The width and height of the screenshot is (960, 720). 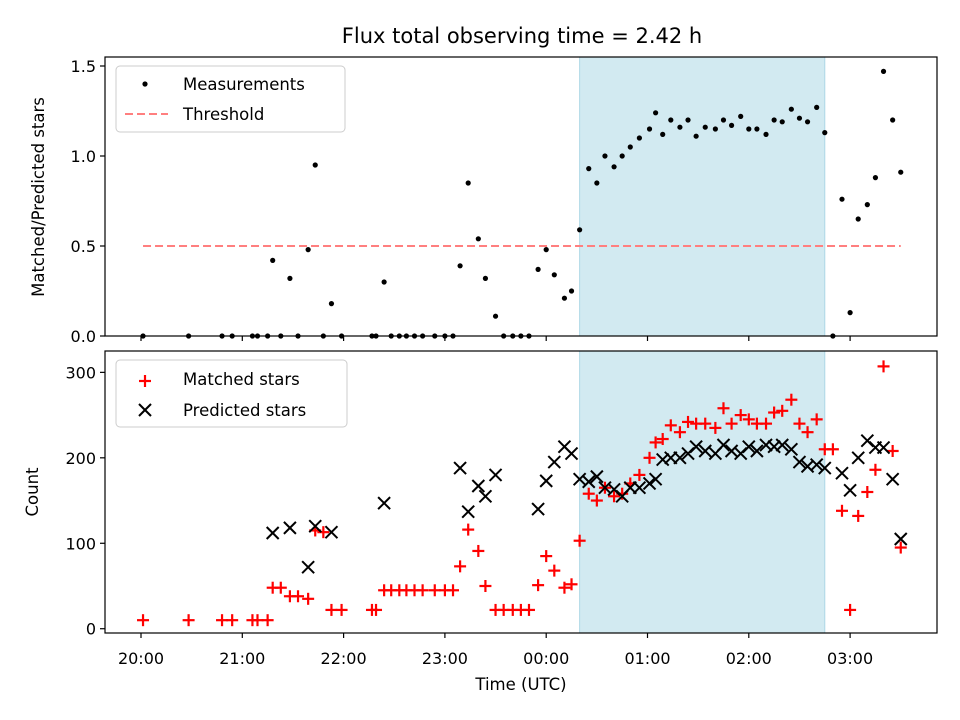 I want to click on x-tick-label: 02:00, so click(x=749, y=658).